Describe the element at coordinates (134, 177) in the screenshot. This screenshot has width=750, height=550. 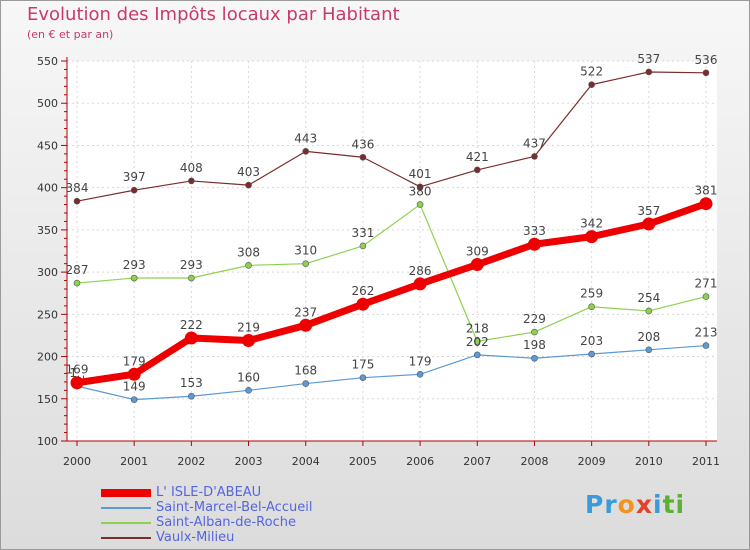
I see `data-label-vaulx-milieu: 397` at that location.